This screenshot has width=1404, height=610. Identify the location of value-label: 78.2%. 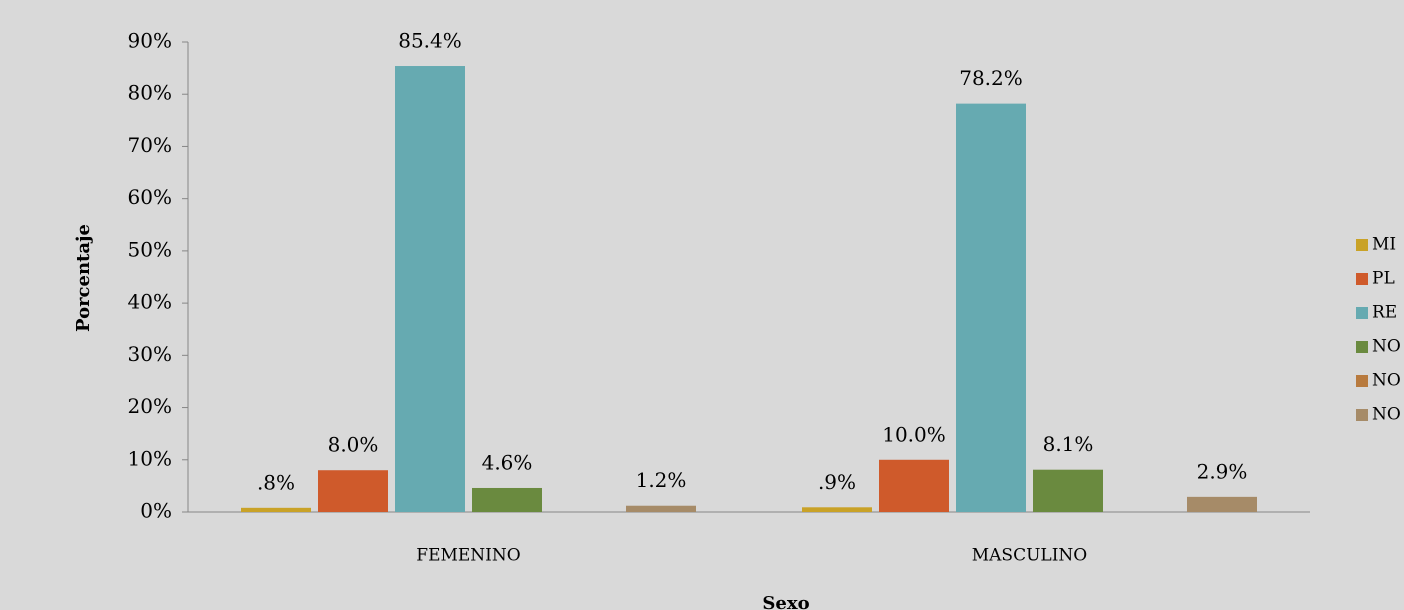
(991, 78).